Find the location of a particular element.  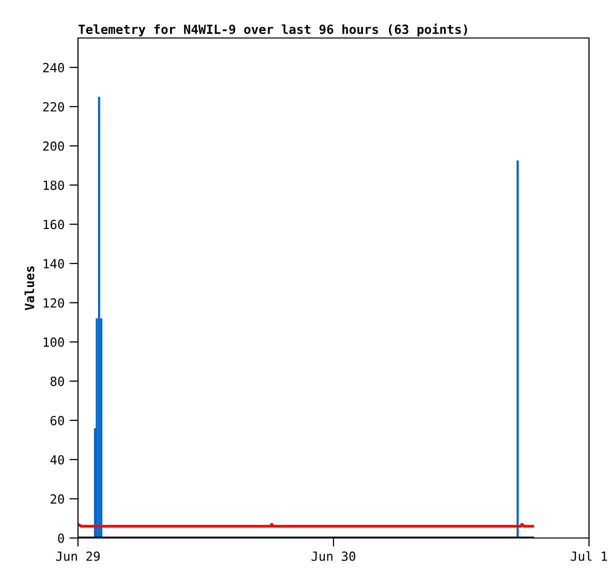

y-tick-label: 120 is located at coordinates (54, 303).